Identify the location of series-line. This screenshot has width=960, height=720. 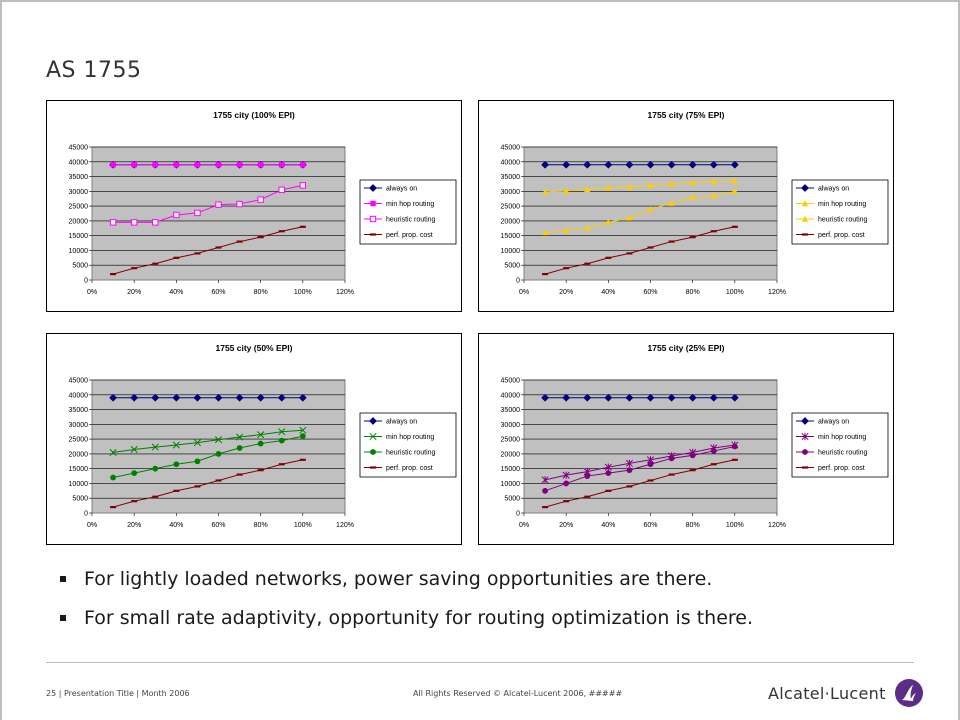
(640, 186).